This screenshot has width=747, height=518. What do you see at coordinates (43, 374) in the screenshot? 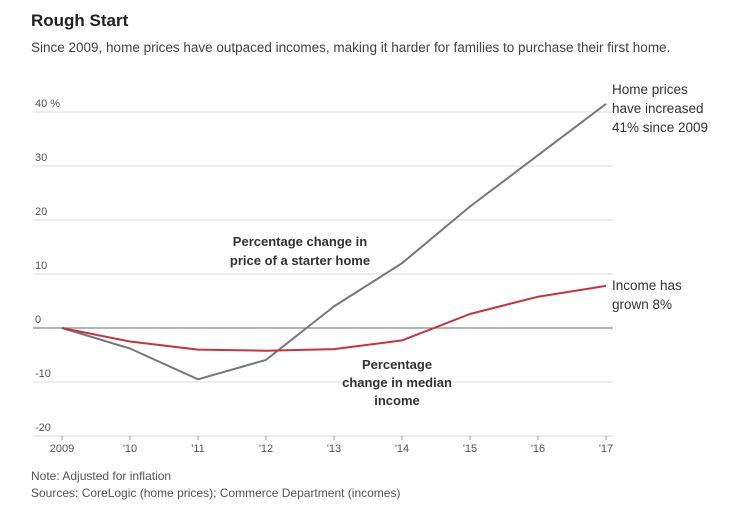
I see `y-tick-label: -10` at bounding box center [43, 374].